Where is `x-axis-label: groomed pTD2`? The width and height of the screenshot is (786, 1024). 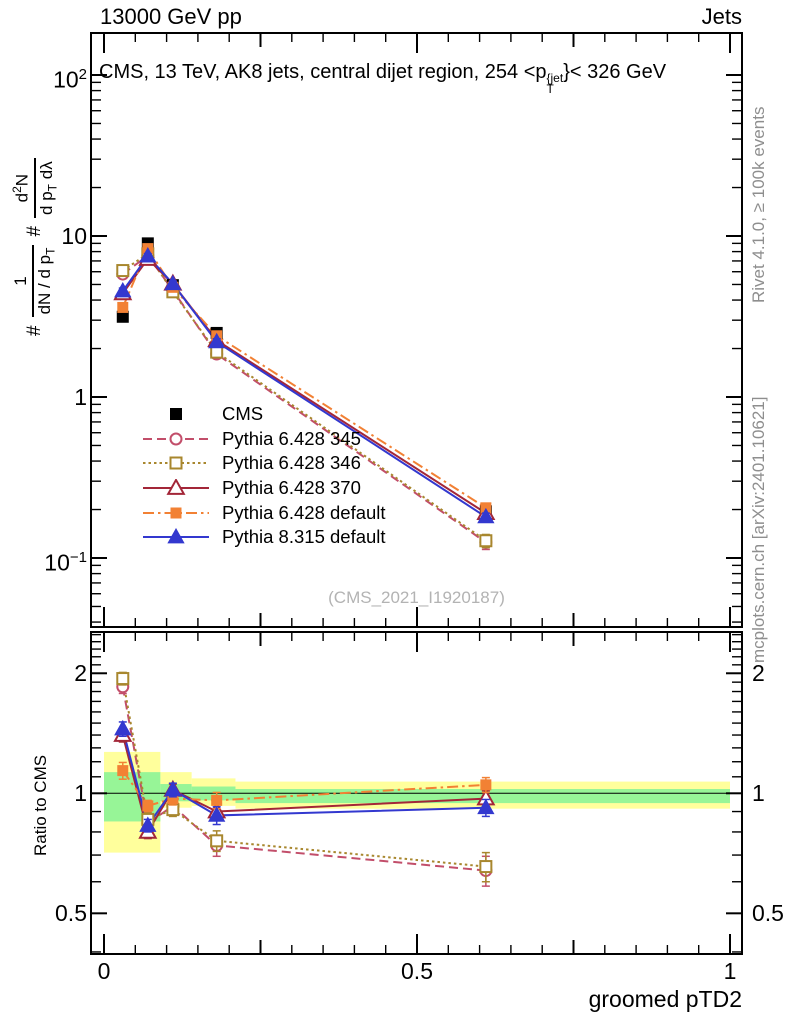 x-axis-label: groomed pTD2 is located at coordinates (665, 999).